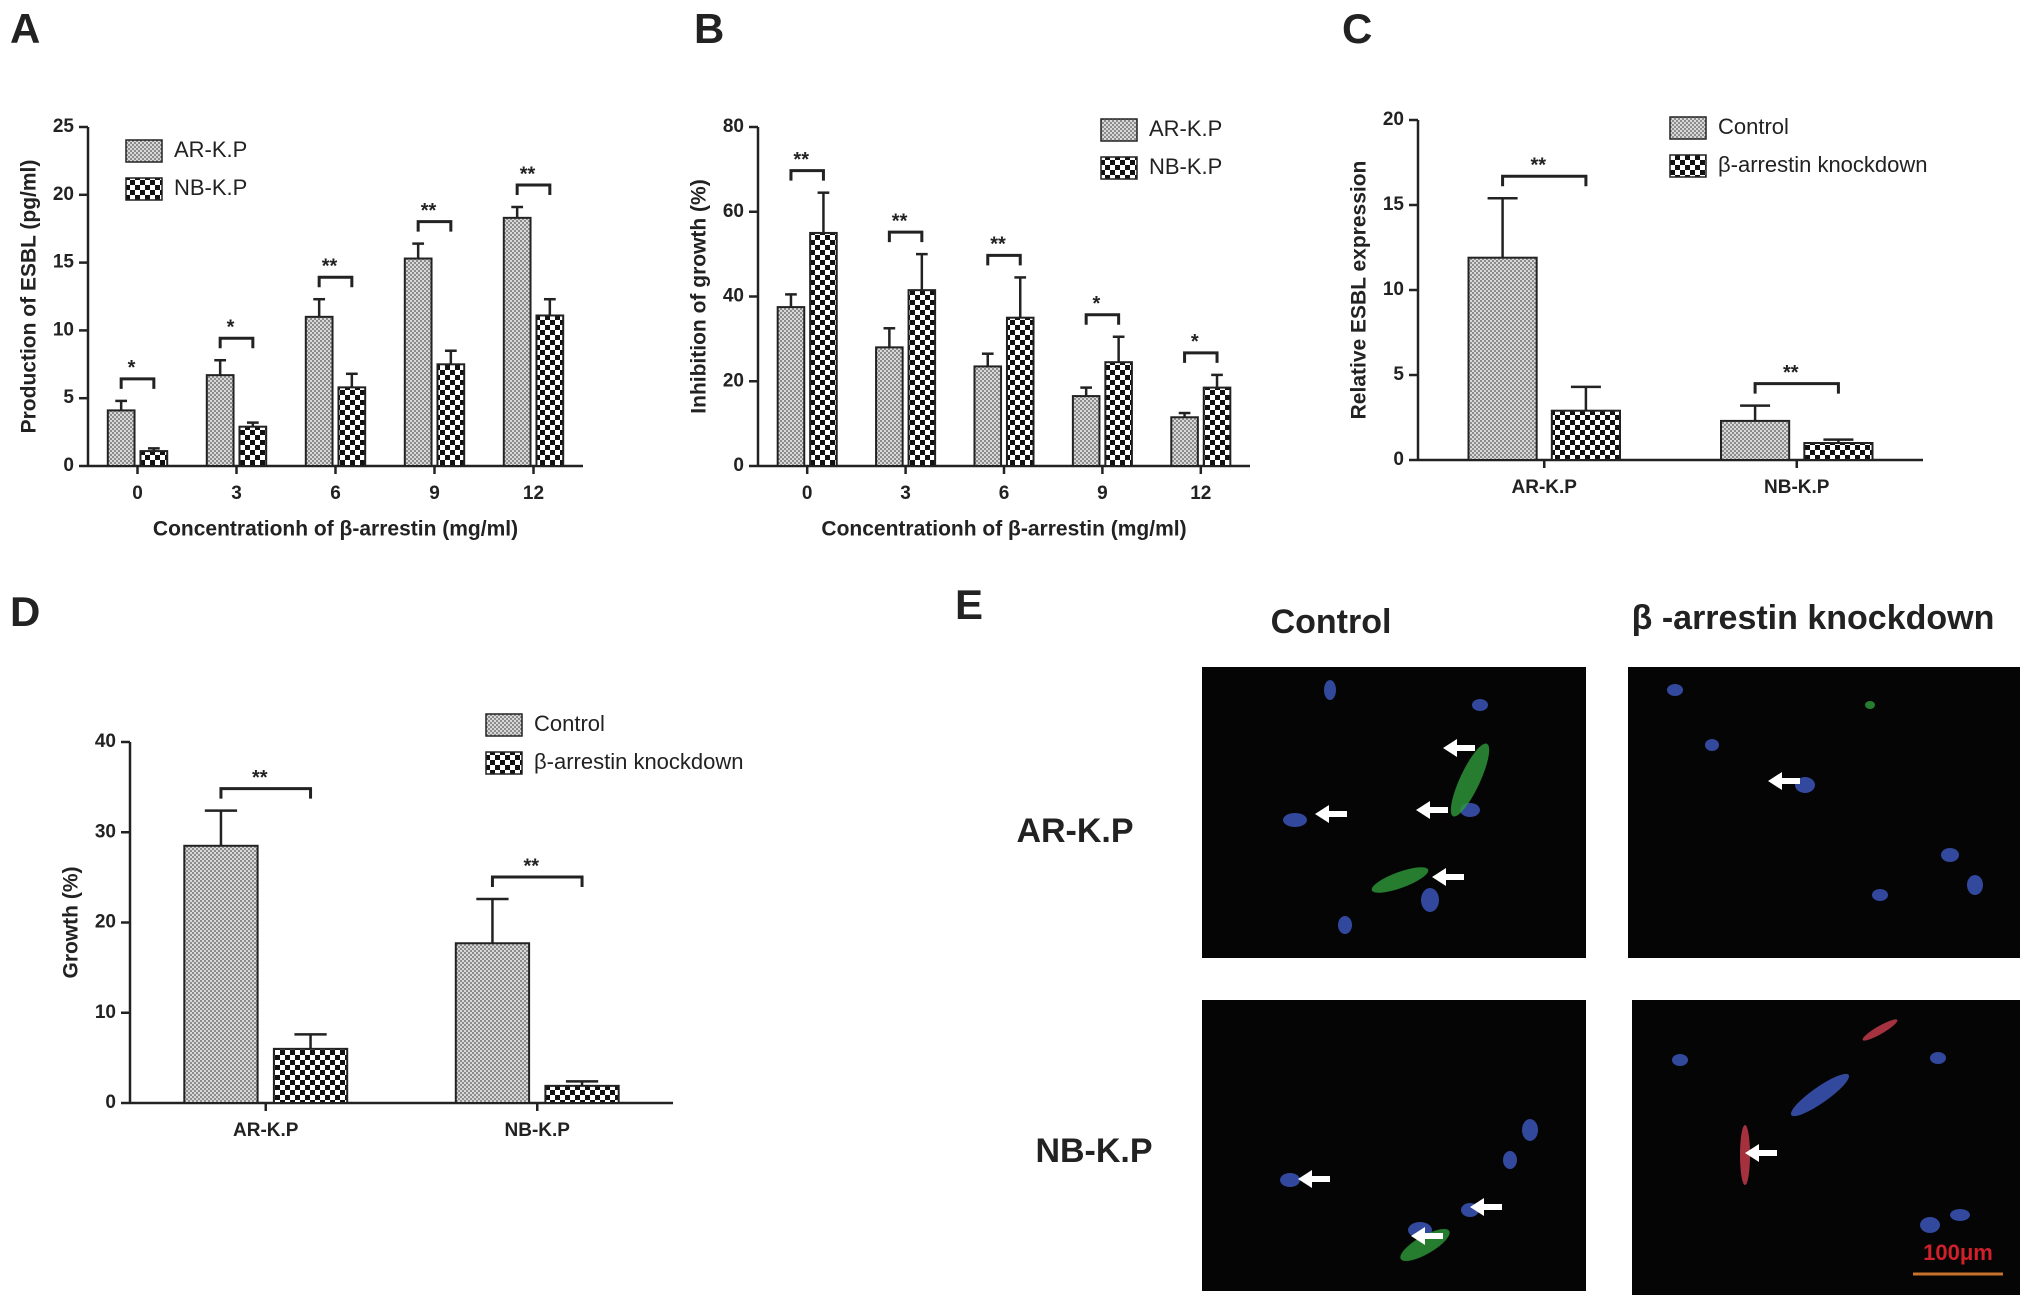 Image resolution: width=2031 pixels, height=1307 pixels. I want to click on panel-label: A, so click(25, 28).